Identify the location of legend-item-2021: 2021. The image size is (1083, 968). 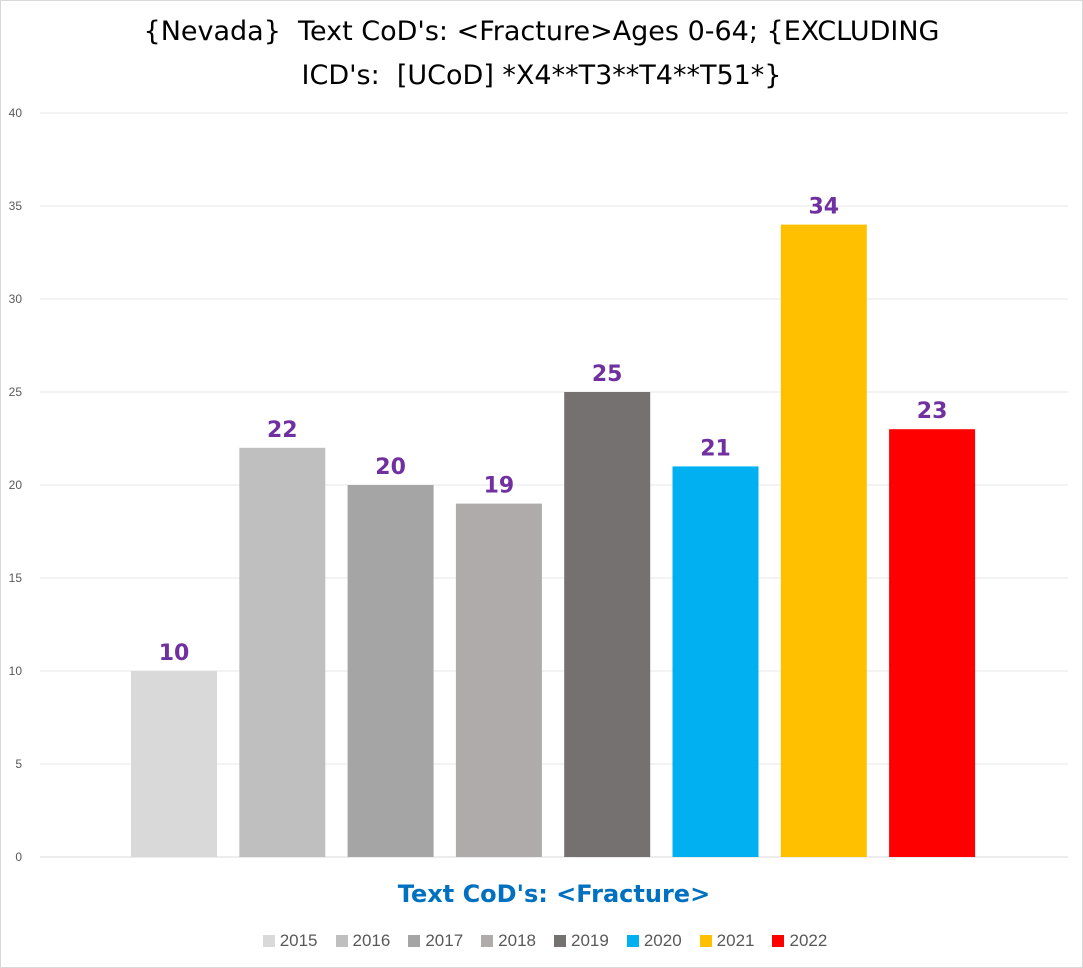
(727, 941).